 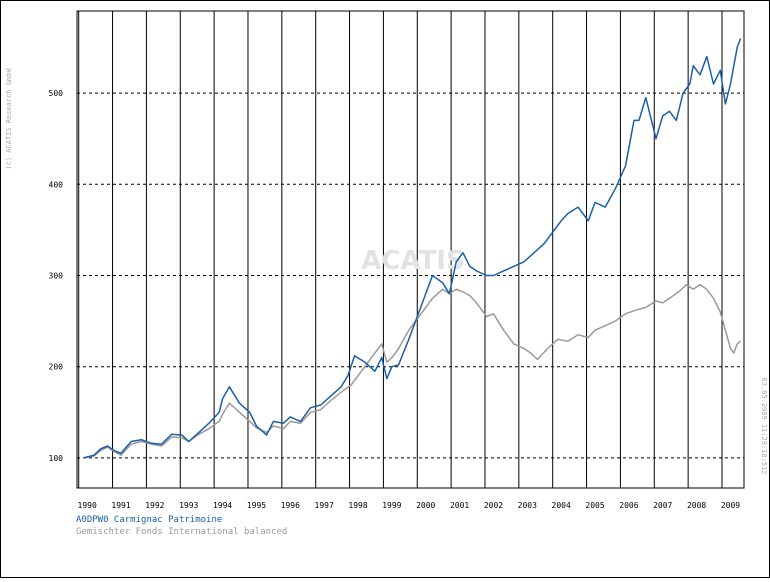 What do you see at coordinates (459, 505) in the screenshot?
I see `x-tick-label: 2001` at bounding box center [459, 505].